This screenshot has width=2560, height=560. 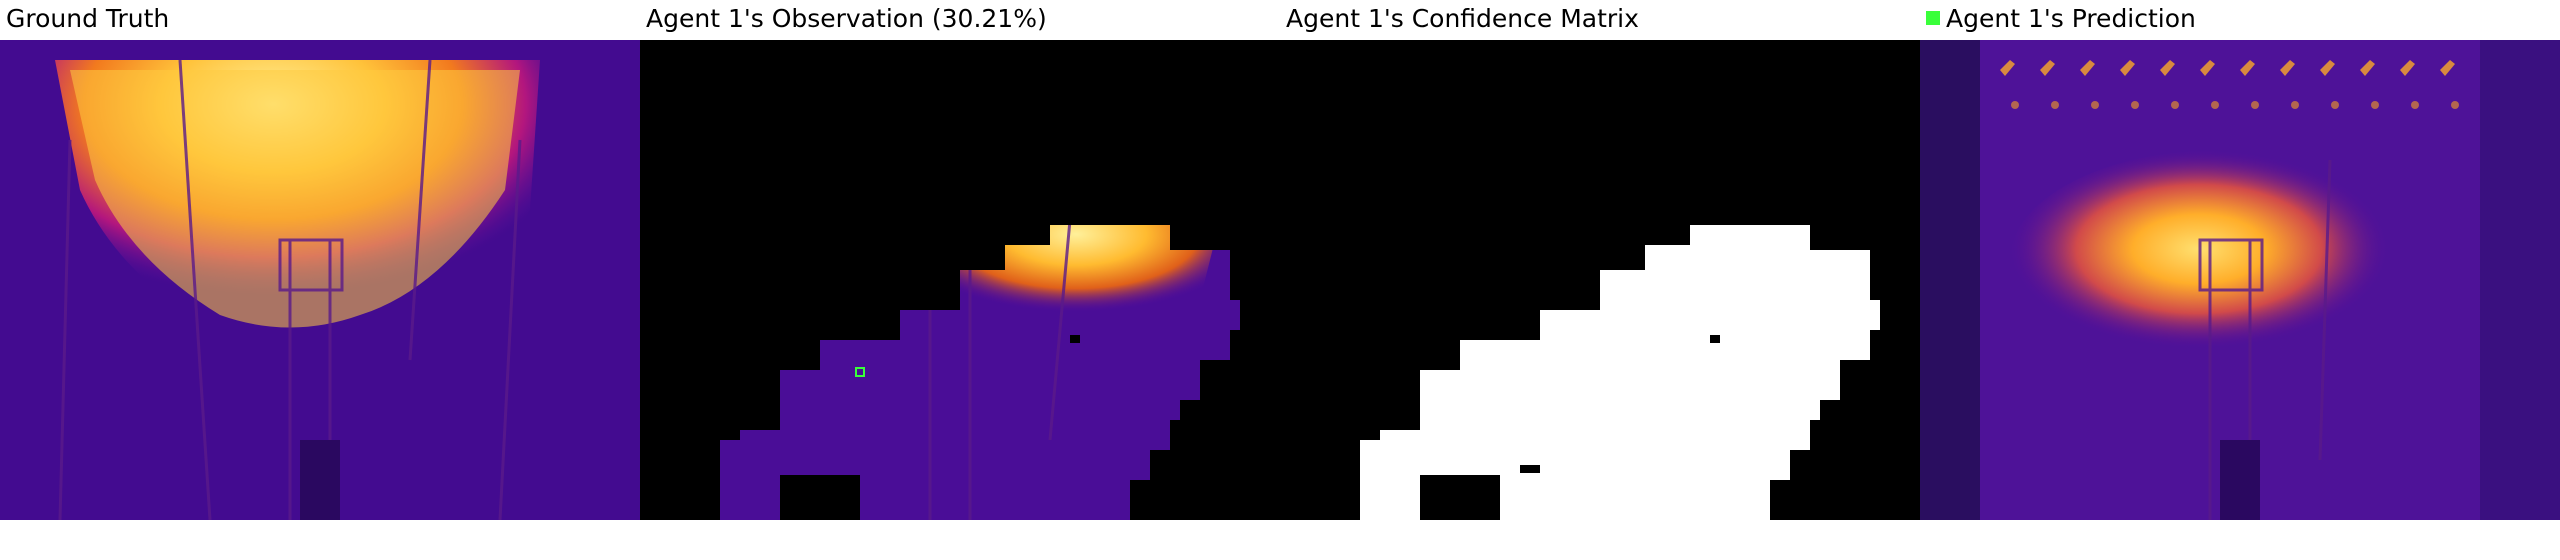 I want to click on panel-title: Agent 1's Prediction, so click(x=2061, y=19).